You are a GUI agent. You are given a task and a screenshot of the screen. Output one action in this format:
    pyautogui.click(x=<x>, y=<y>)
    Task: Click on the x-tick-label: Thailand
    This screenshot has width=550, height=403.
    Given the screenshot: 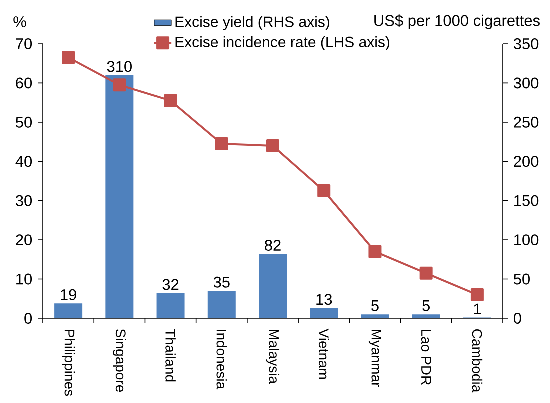 What is the action you would take?
    pyautogui.click(x=171, y=355)
    